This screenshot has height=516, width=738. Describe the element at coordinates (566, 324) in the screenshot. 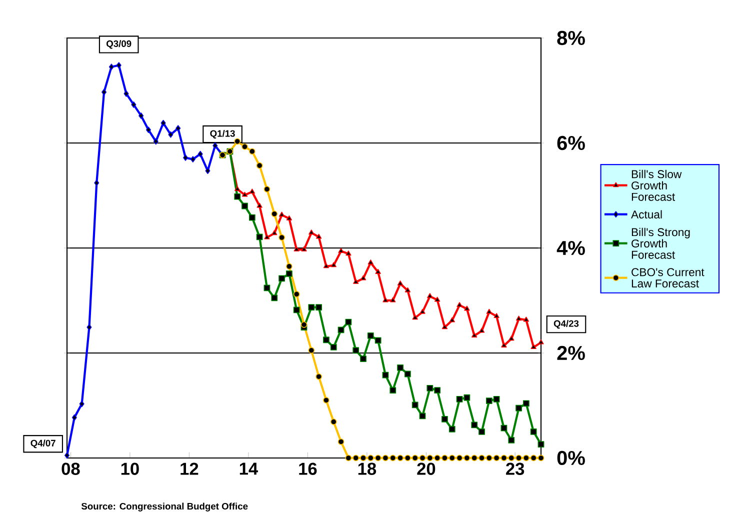

I see `annotation: Q4/23` at that location.